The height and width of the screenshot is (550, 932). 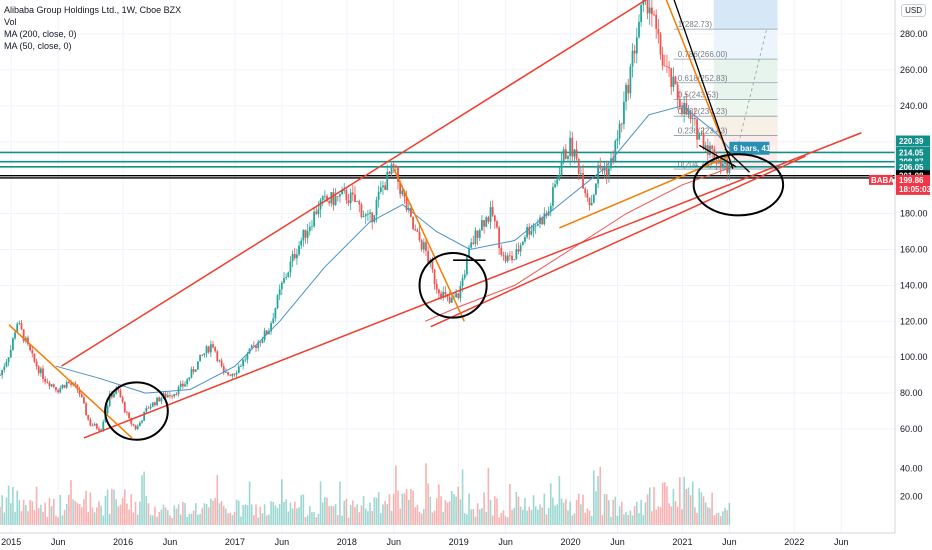 What do you see at coordinates (695, 24) in the screenshot?
I see `fib-label: 1(282.73)` at bounding box center [695, 24].